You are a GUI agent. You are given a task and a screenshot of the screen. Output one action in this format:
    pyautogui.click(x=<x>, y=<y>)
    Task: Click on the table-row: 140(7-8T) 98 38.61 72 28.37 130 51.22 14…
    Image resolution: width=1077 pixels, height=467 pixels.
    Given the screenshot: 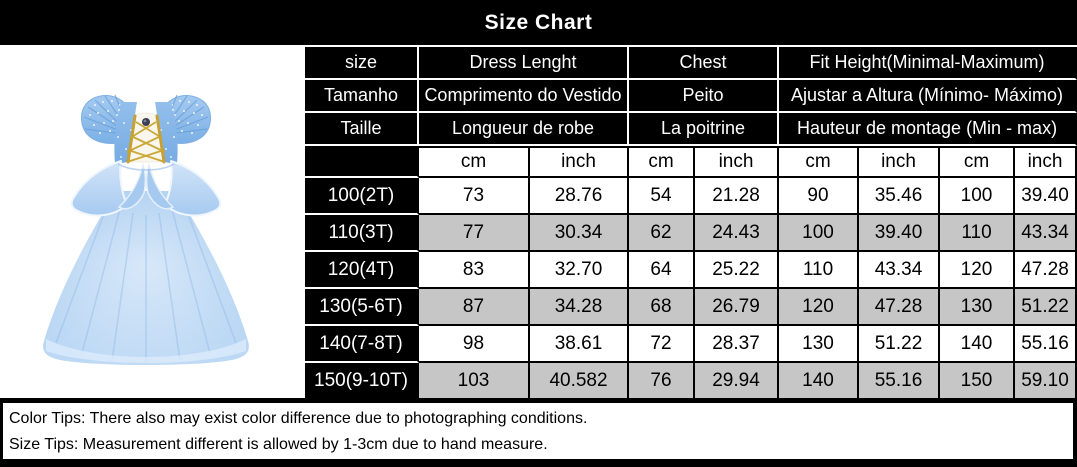 What is the action you would take?
    pyautogui.click(x=691, y=344)
    